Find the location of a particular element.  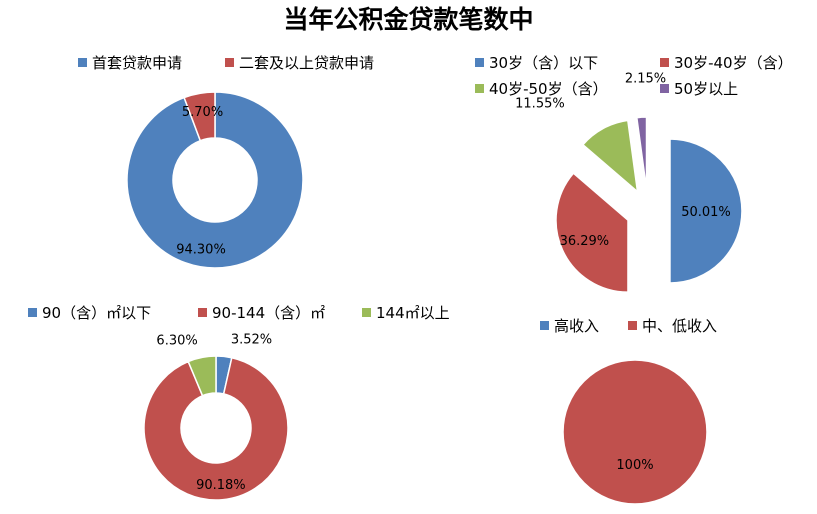

data-label: 3.52% is located at coordinates (251, 340).